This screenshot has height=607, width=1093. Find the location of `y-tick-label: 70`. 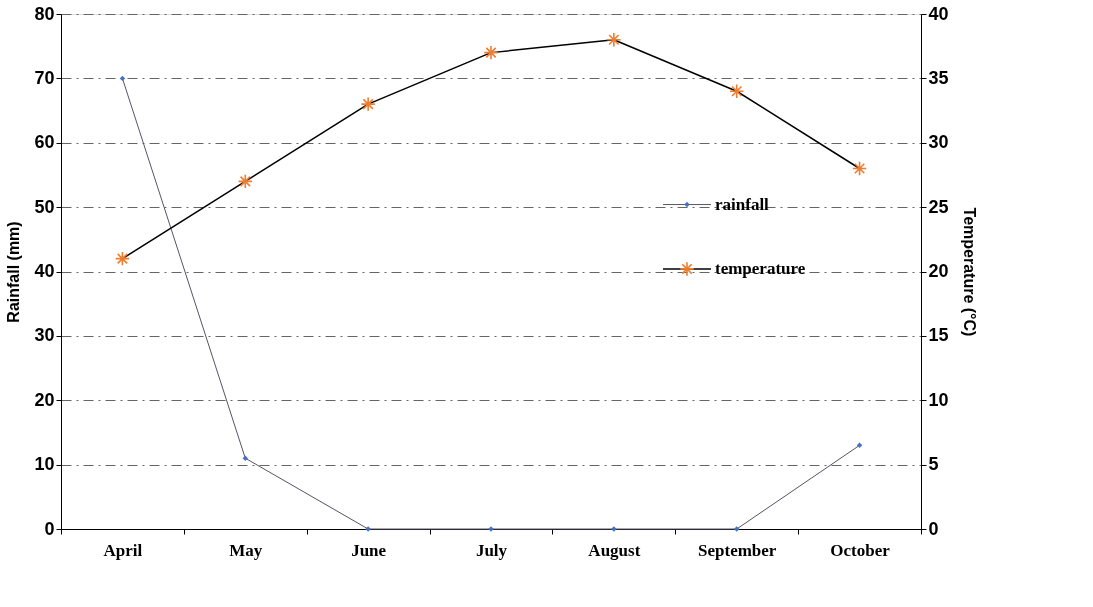

y-tick-label: 70 is located at coordinates (44, 77).